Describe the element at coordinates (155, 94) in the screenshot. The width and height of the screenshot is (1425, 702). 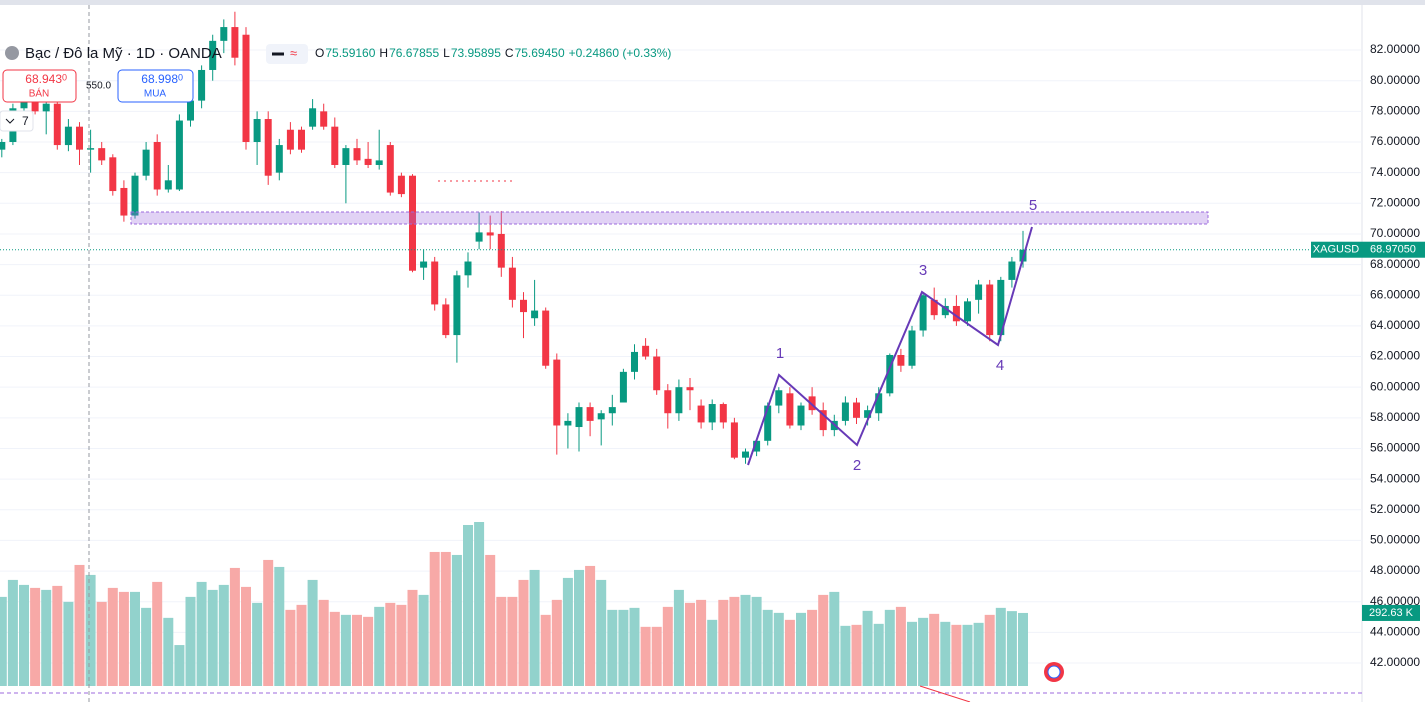
I see `buy-label: MUA` at that location.